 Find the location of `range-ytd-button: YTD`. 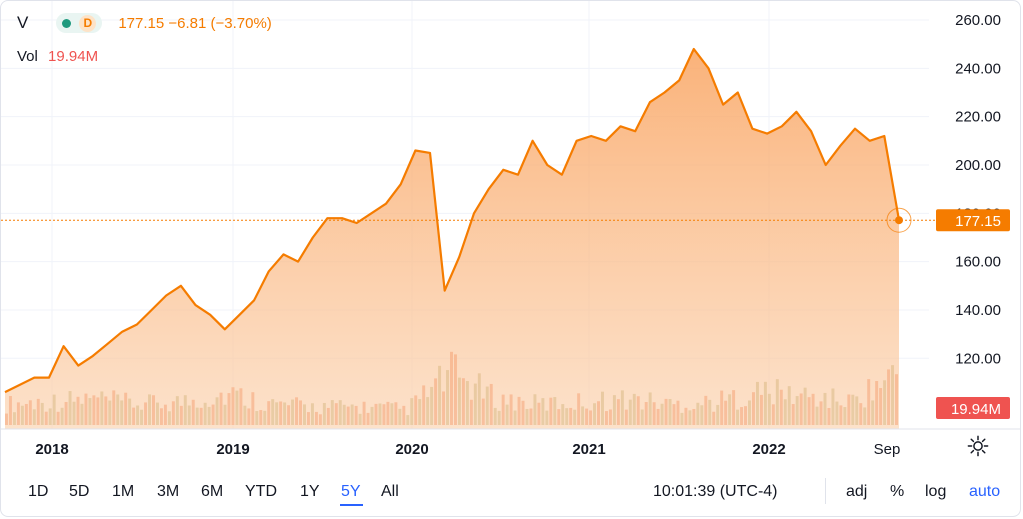

range-ytd-button: YTD is located at coordinates (261, 491).